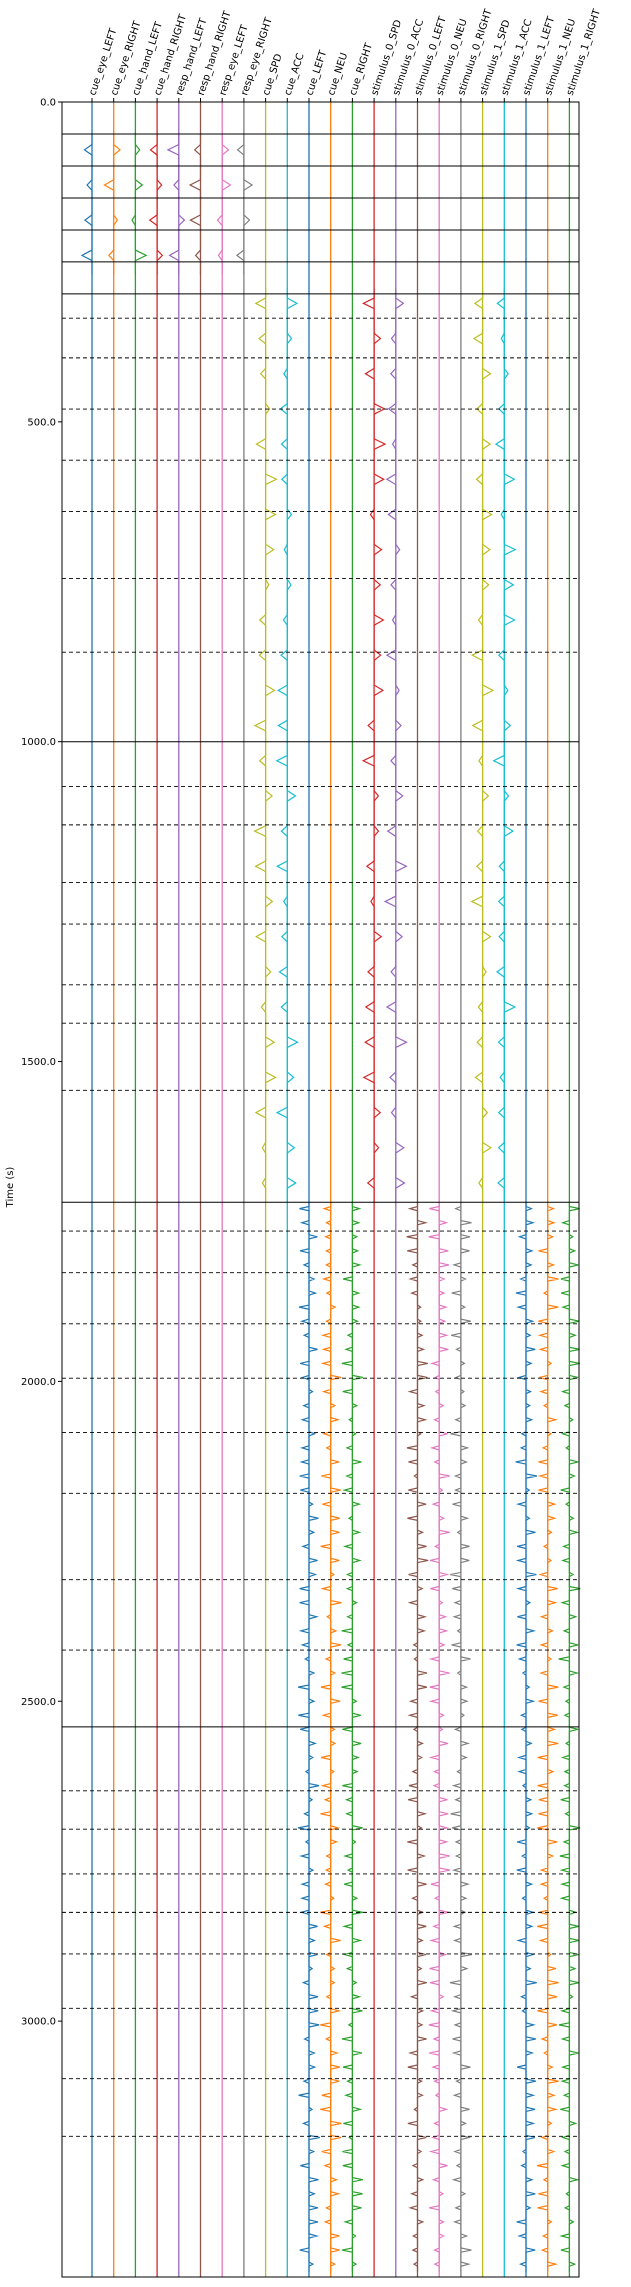 The height and width of the screenshot is (2287, 631). What do you see at coordinates (41, 422) in the screenshot?
I see `y-tick-label: 500.0` at bounding box center [41, 422].